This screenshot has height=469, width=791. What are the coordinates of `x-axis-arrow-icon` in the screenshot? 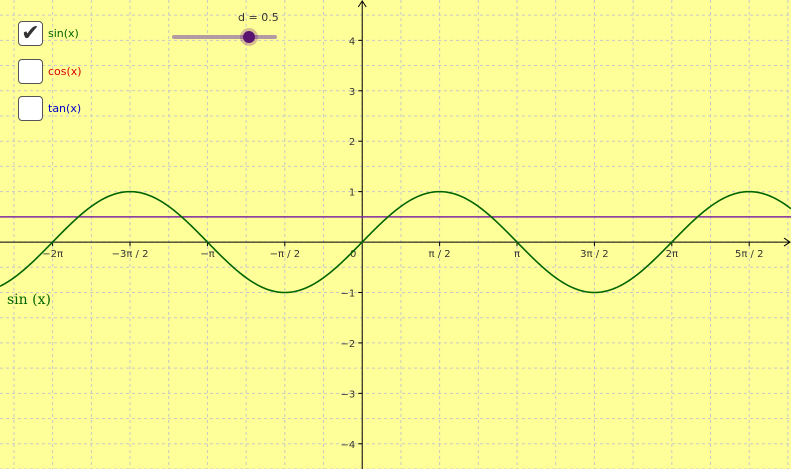 It's located at (787, 242).